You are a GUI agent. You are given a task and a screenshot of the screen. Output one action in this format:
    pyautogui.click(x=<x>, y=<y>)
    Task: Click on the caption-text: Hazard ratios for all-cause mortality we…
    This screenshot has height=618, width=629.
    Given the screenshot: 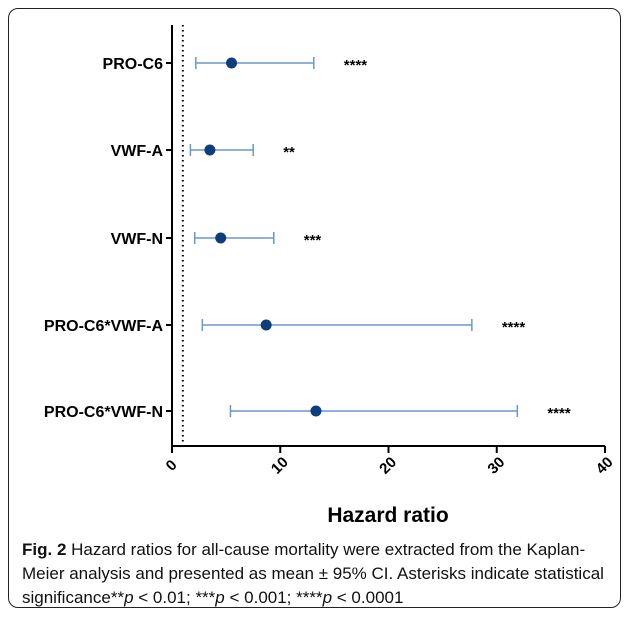 What is the action you would take?
    pyautogui.click(x=313, y=573)
    